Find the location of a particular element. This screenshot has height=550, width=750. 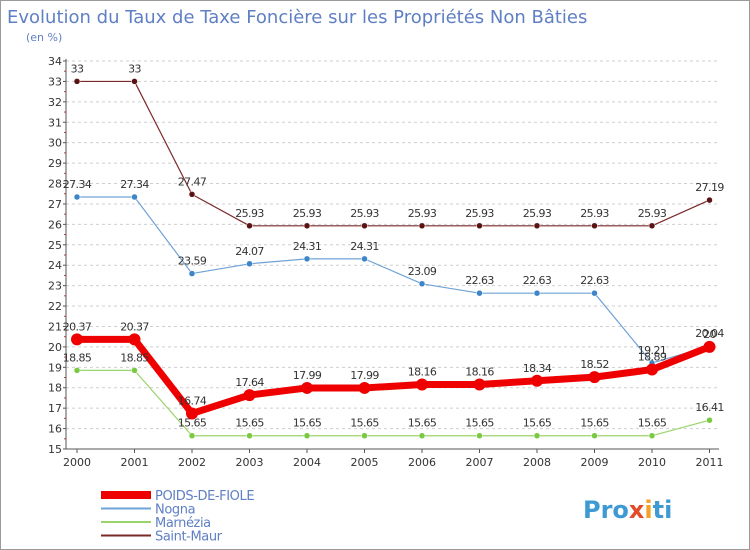

data-label: 18.89 is located at coordinates (652, 357).